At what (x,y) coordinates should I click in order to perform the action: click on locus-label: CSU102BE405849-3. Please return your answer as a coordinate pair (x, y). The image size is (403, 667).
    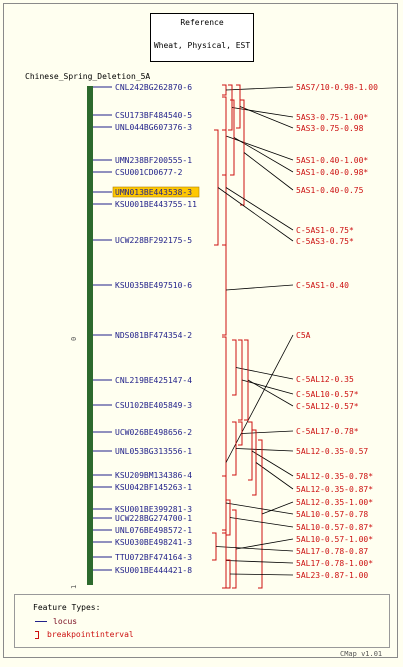
    Looking at the image, I should click on (153, 405).